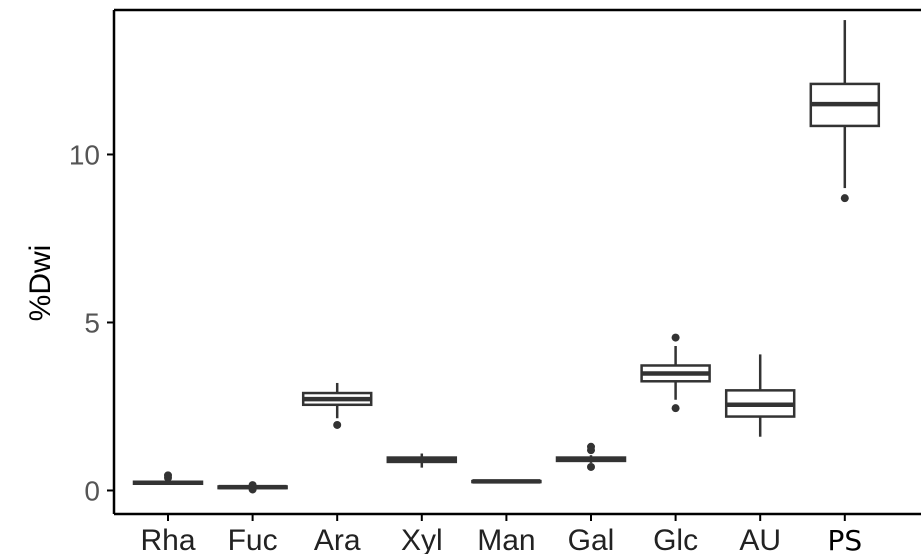  I want to click on y-tick-label: 0, so click(92, 490).